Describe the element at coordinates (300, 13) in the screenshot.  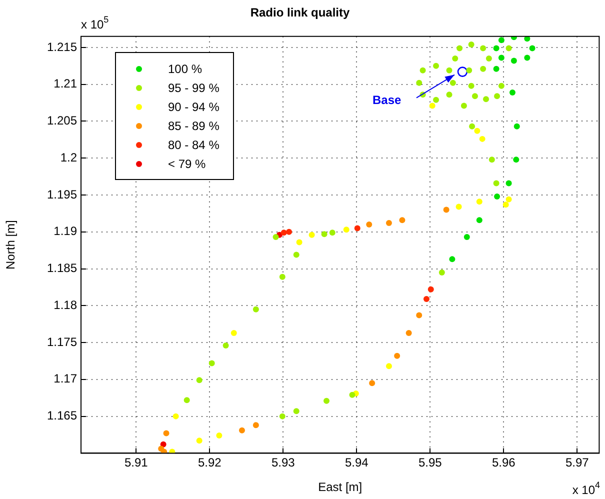
I see `chart-title: Radio link quality` at that location.